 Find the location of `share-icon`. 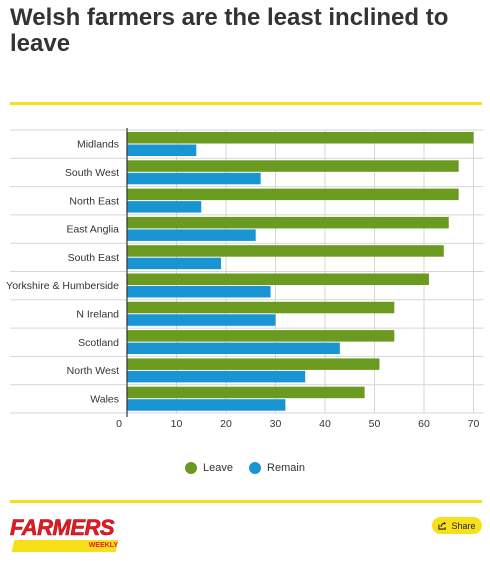

share-icon is located at coordinates (442, 525).